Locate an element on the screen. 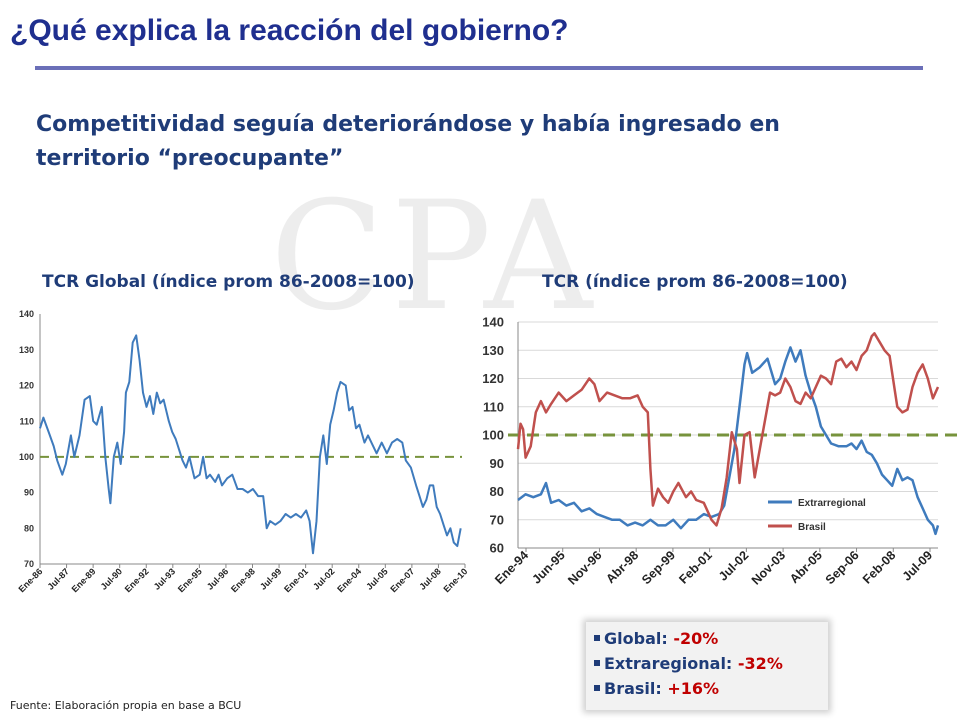 This screenshot has width=960, height=720. x-tick-label: Jul-09 is located at coordinates (917, 565).